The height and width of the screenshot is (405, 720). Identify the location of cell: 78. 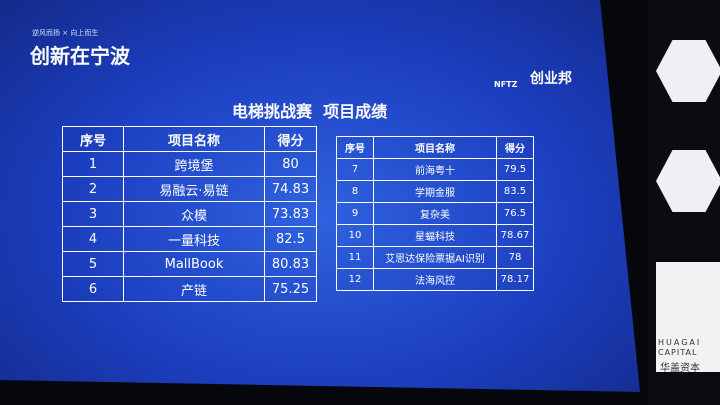
(515, 257).